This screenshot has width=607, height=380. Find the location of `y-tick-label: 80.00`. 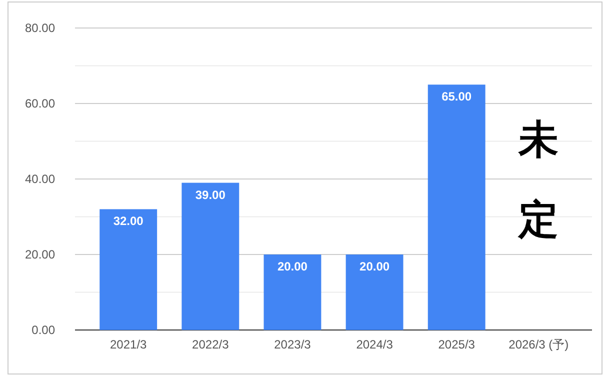

y-tick-label: 80.00 is located at coordinates (40, 27).